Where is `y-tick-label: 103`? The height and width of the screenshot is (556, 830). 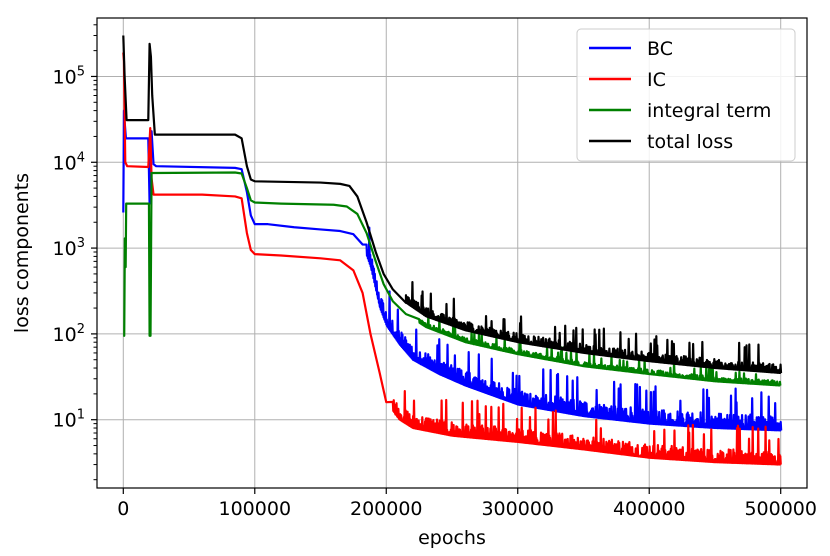
y-tick-label: 103 is located at coordinates (69, 248).